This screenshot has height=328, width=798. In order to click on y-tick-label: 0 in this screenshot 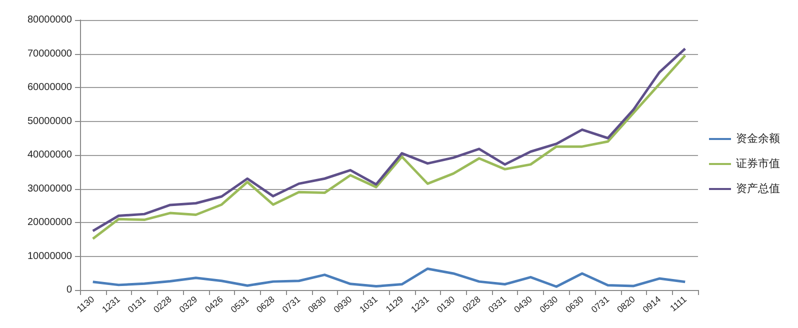, I will do `click(69, 290)`.